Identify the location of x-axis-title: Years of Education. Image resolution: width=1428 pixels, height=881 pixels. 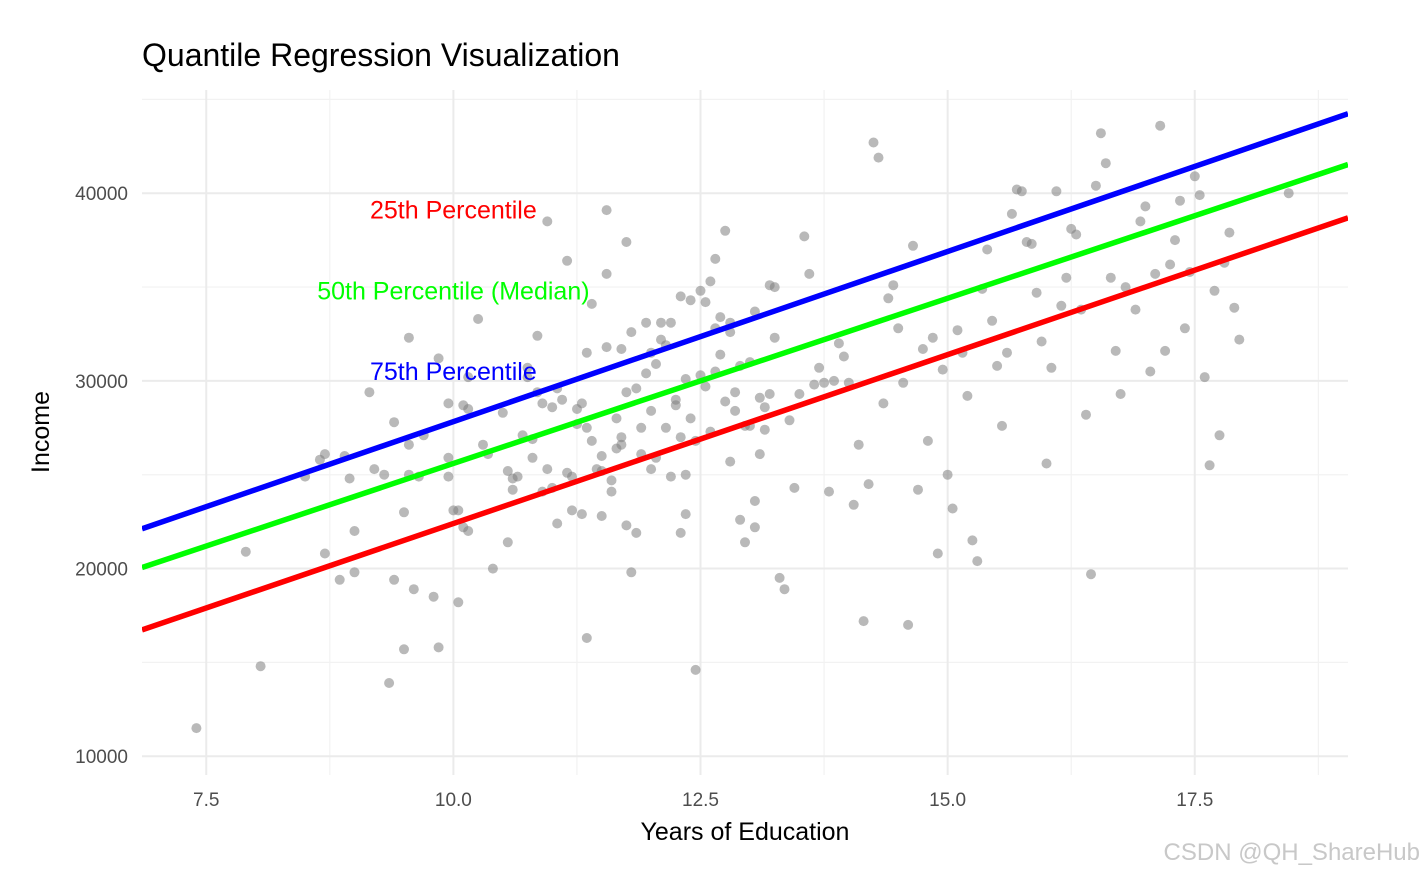
(745, 832).